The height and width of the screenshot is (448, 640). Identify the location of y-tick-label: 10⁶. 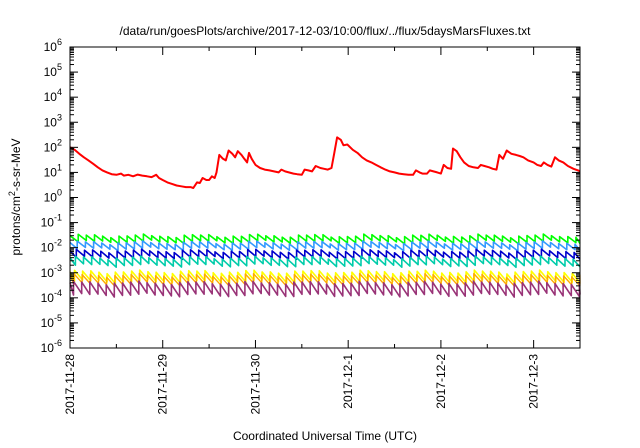
(53, 45).